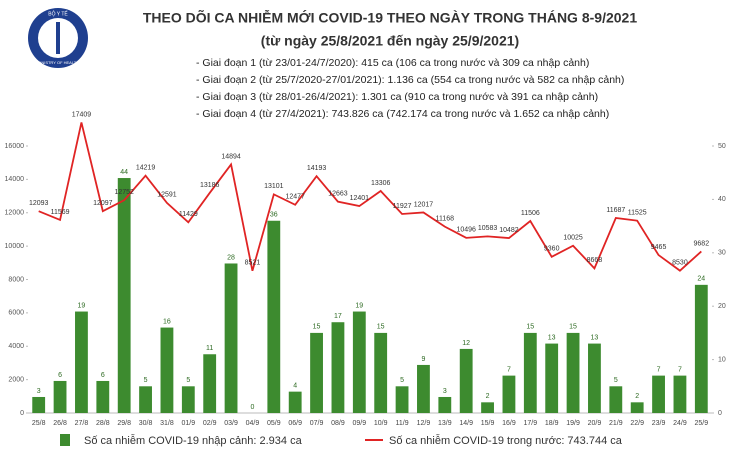 This screenshot has height=461, width=730. I want to click on x-tick-label: 03/9, so click(231, 423).